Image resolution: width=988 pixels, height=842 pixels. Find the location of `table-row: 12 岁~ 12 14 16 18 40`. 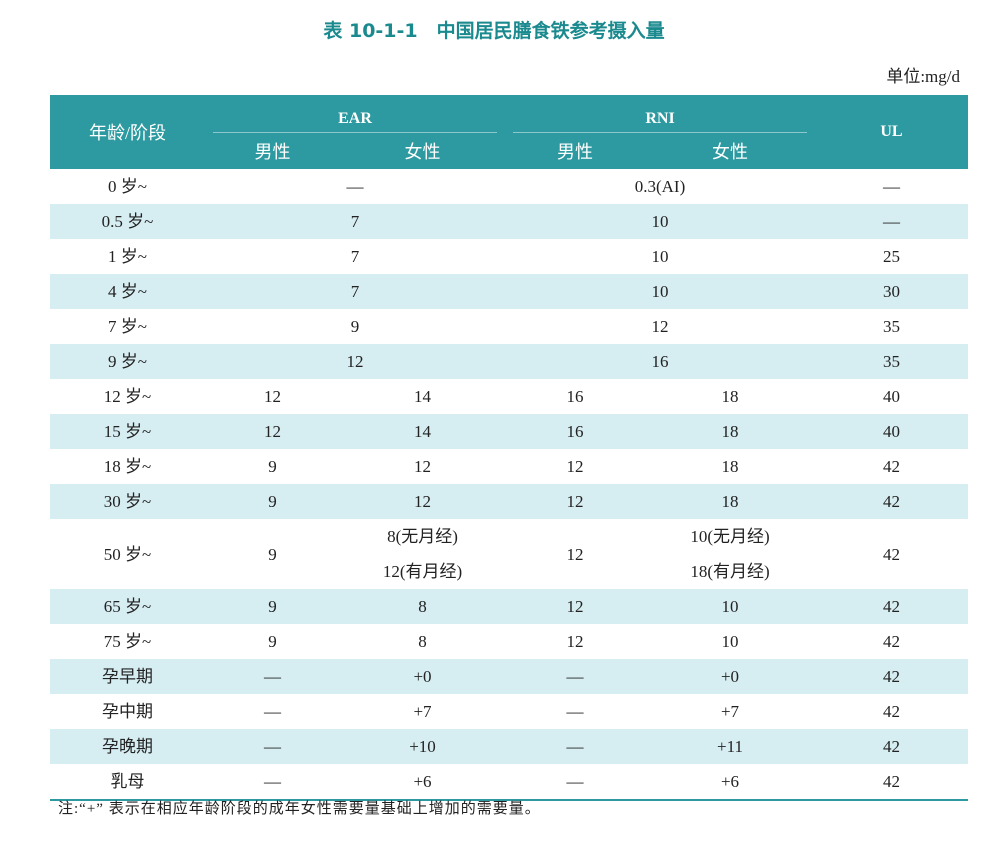

table-row: 12 岁~ 12 14 16 18 40 is located at coordinates (509, 396).